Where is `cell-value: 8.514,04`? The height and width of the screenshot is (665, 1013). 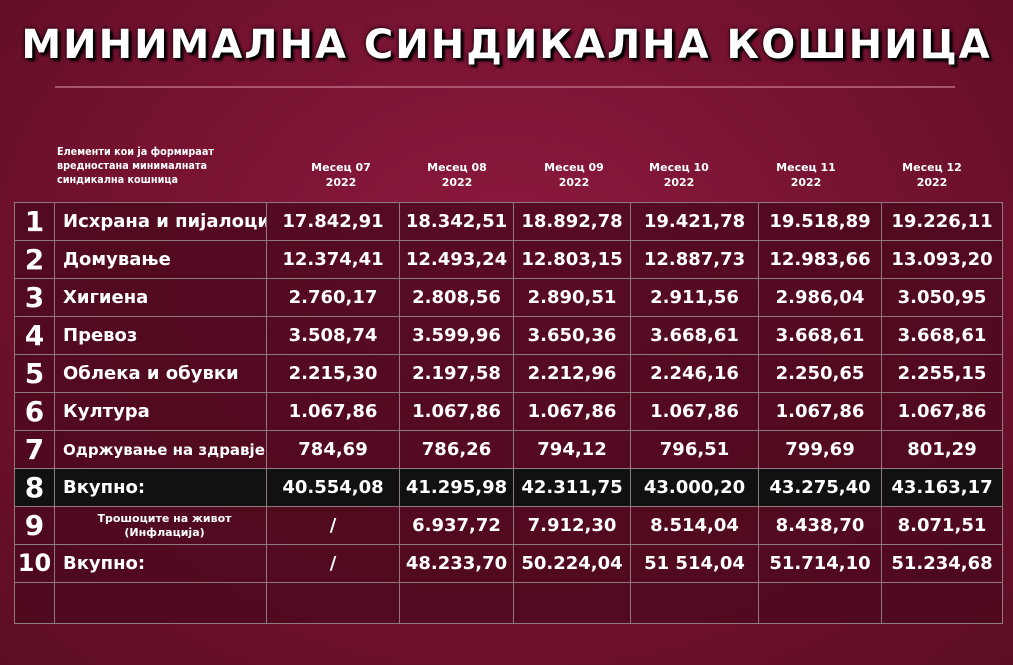 cell-value: 8.514,04 is located at coordinates (694, 525).